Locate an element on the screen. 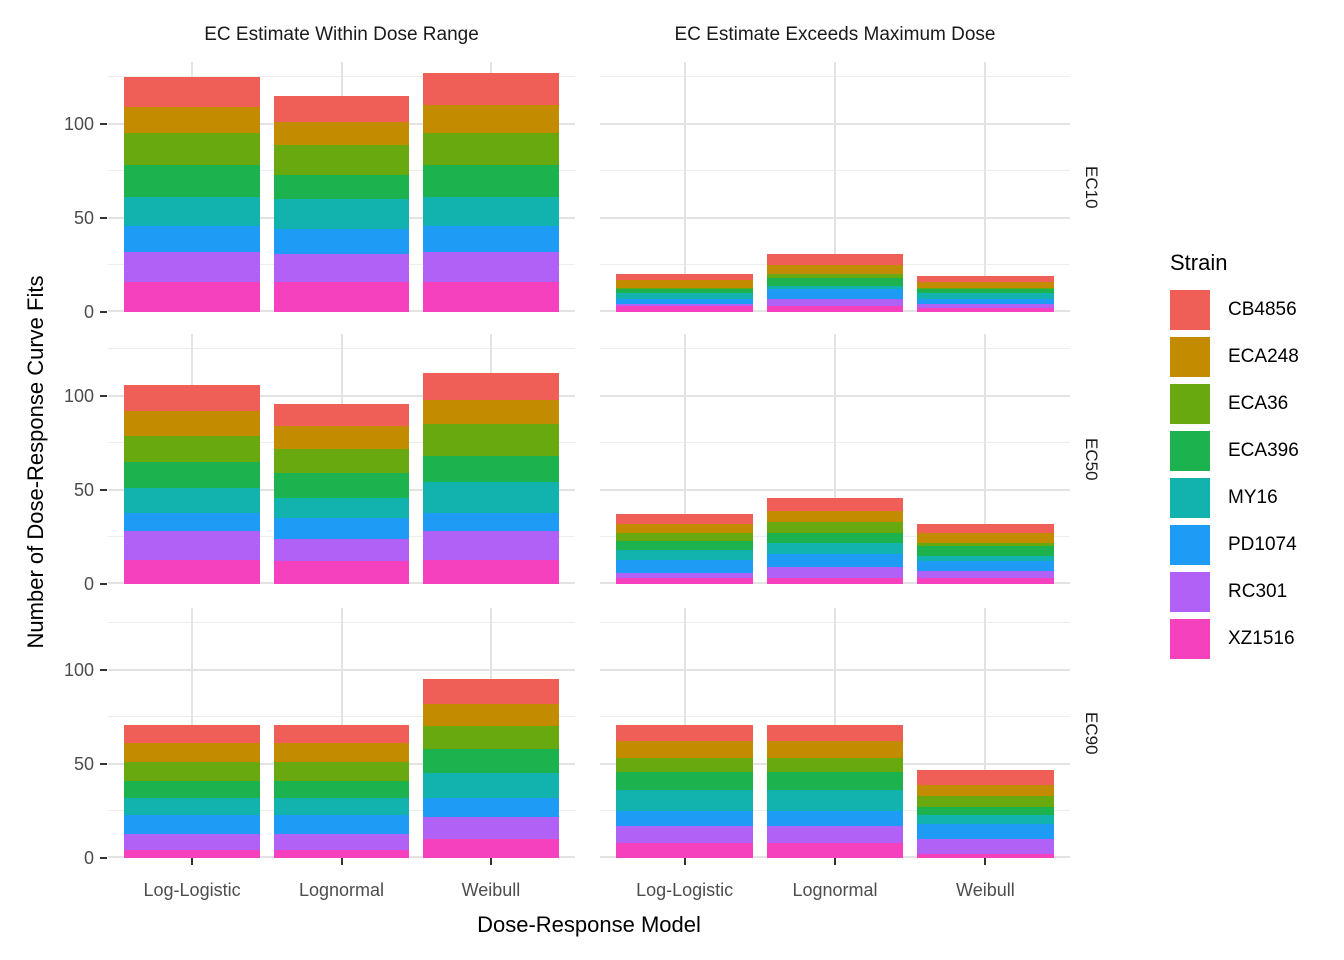 The image size is (1344, 960). x-tick-label-Lognormal: Lognormal is located at coordinates (341, 890).